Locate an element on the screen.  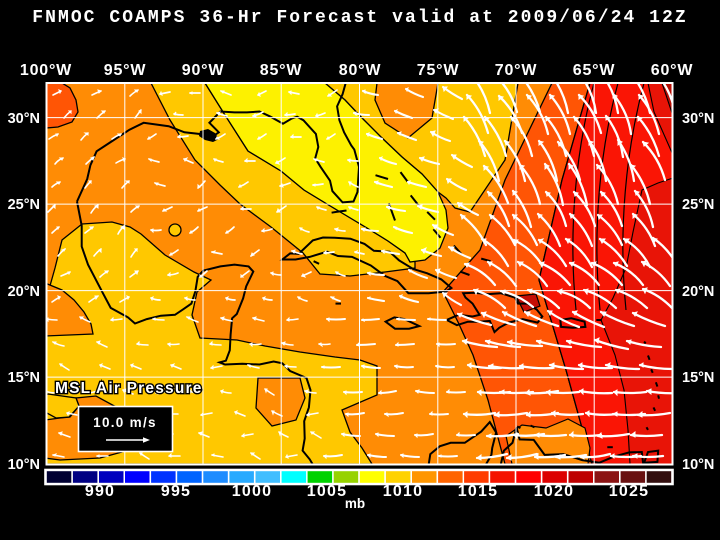
svg-text: 1005 is located at coordinates (327, 491).